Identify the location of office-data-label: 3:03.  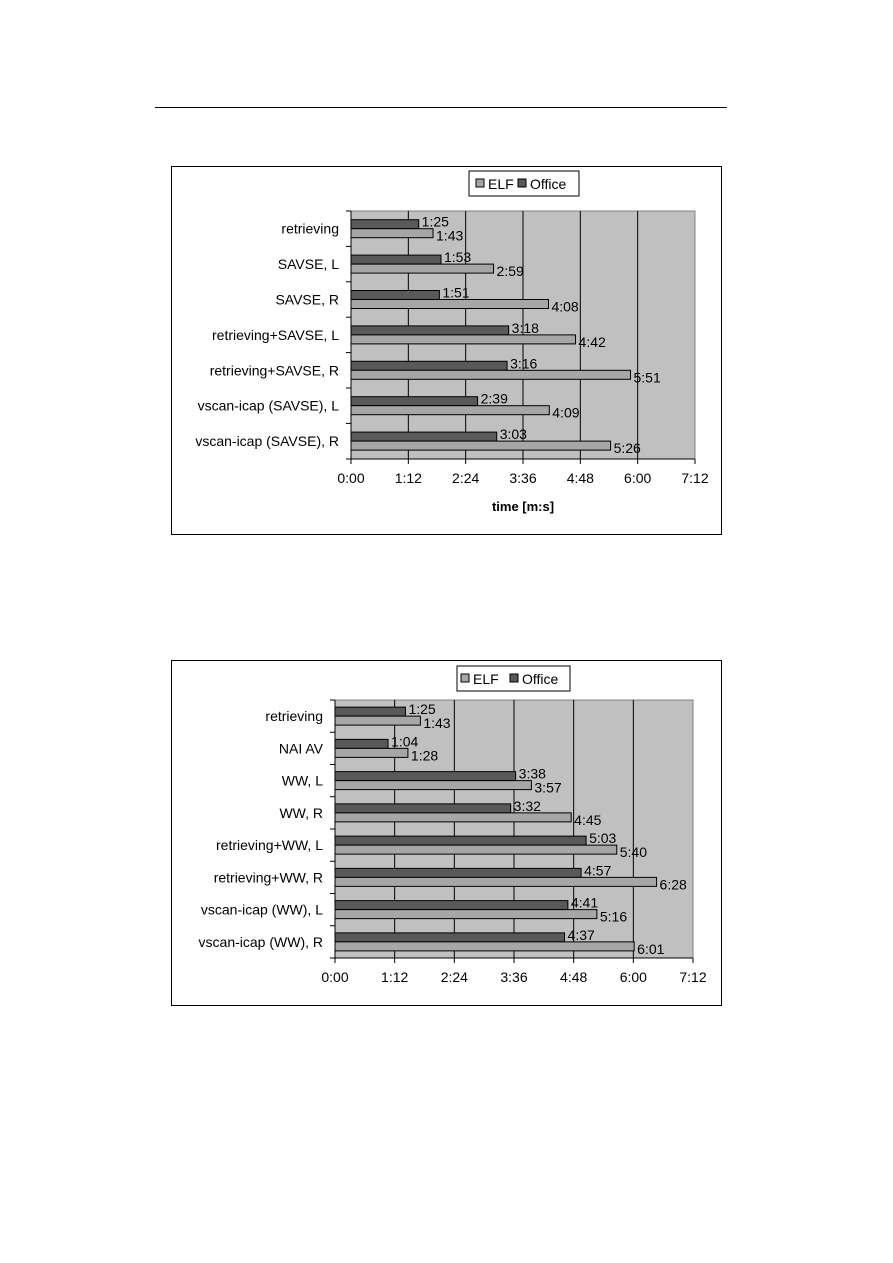
(513, 434).